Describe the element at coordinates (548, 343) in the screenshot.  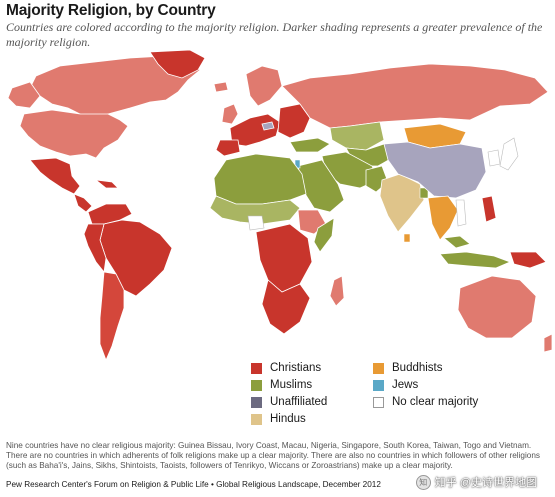
I see `region-new-zealand` at that location.